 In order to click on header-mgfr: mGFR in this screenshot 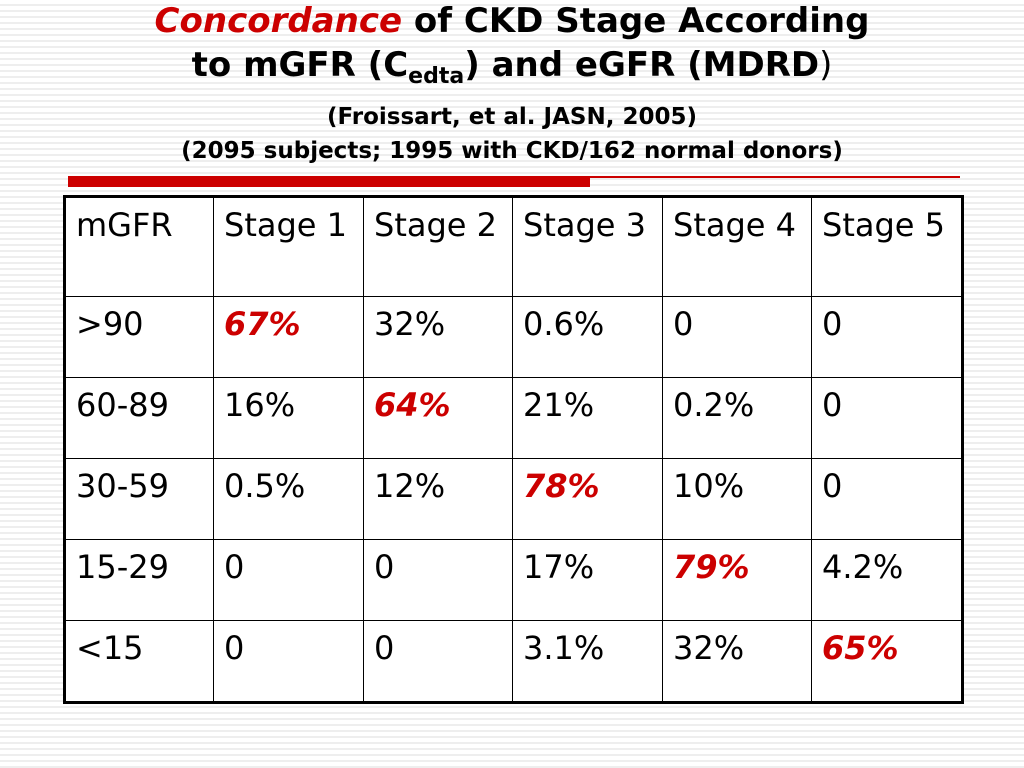, I will do `click(139, 246)`.